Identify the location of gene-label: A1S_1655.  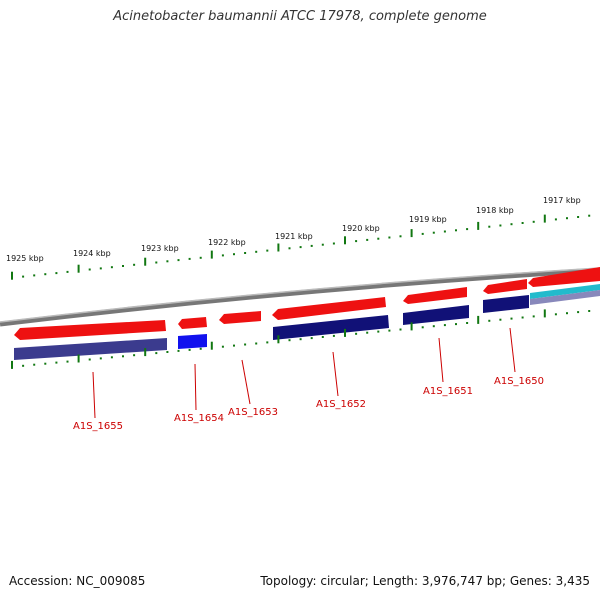
(98, 426).